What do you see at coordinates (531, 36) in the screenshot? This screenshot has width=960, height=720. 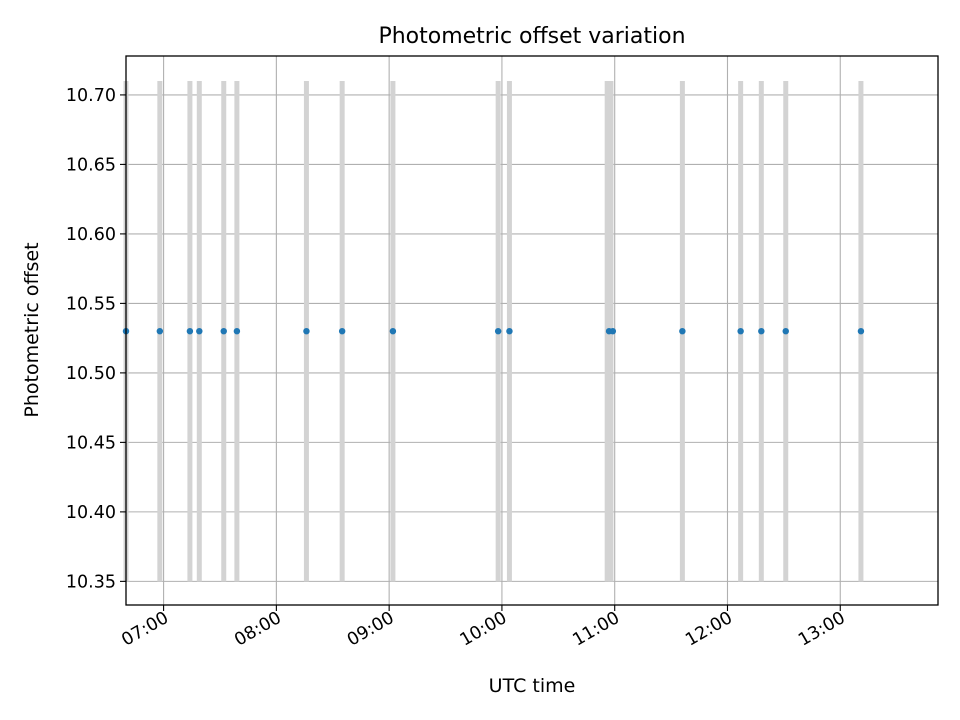 I see `chart-title: Photometric offset variation` at bounding box center [531, 36].